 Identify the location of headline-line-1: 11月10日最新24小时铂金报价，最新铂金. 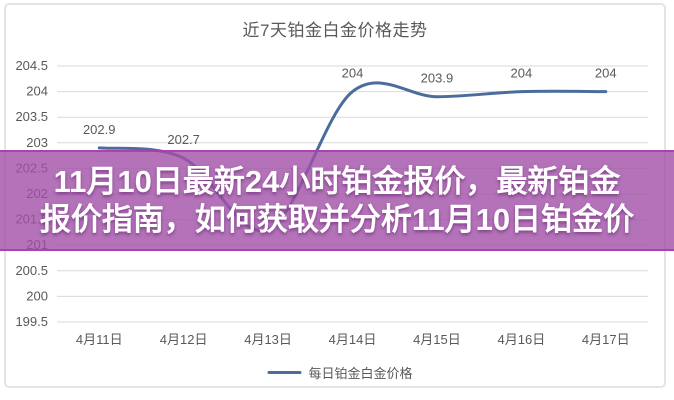
(337, 181).